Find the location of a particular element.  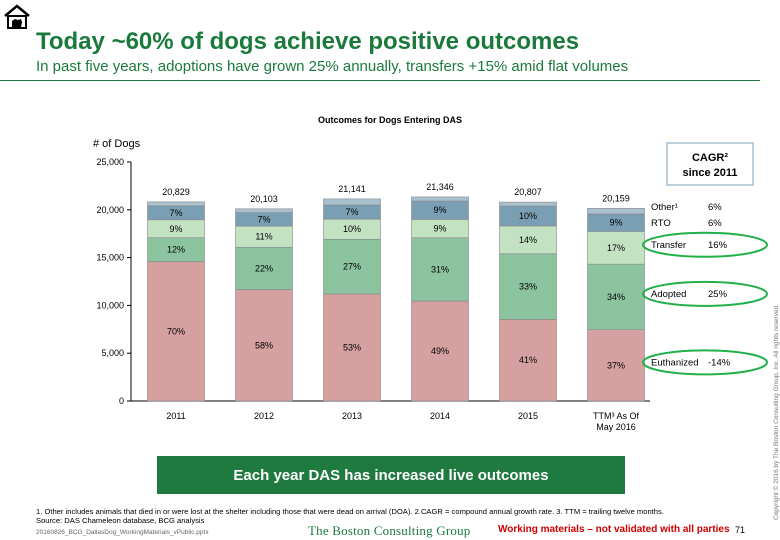

legend-cagr: -14% is located at coordinates (719, 362).